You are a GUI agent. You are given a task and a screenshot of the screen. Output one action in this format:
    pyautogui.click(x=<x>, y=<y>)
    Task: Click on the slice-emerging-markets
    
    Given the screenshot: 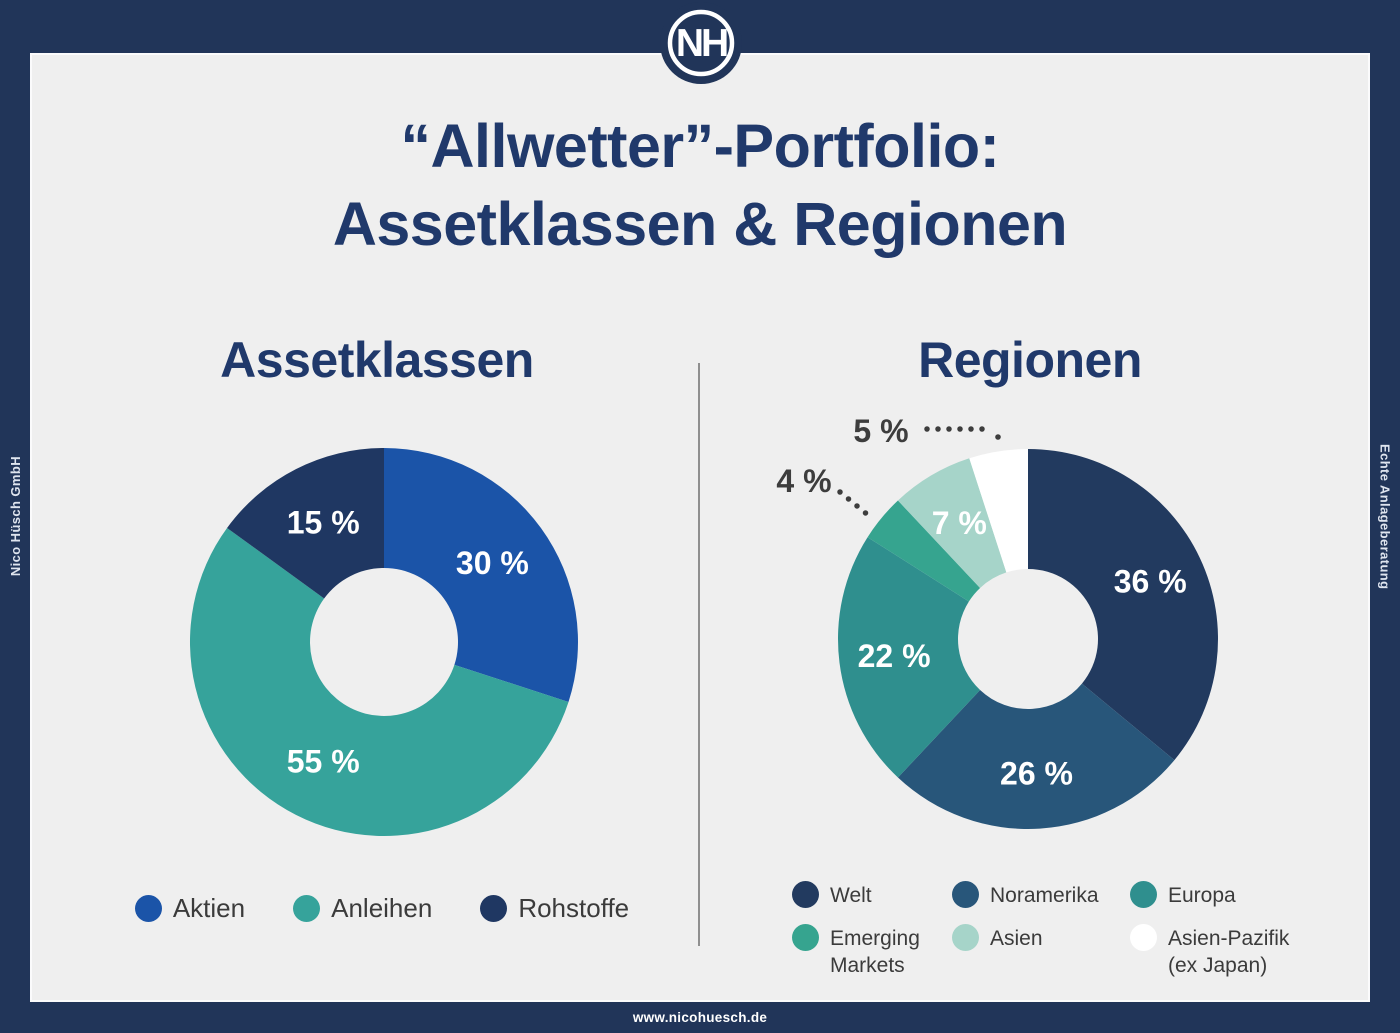 What is the action you would take?
    pyautogui.click(x=924, y=551)
    